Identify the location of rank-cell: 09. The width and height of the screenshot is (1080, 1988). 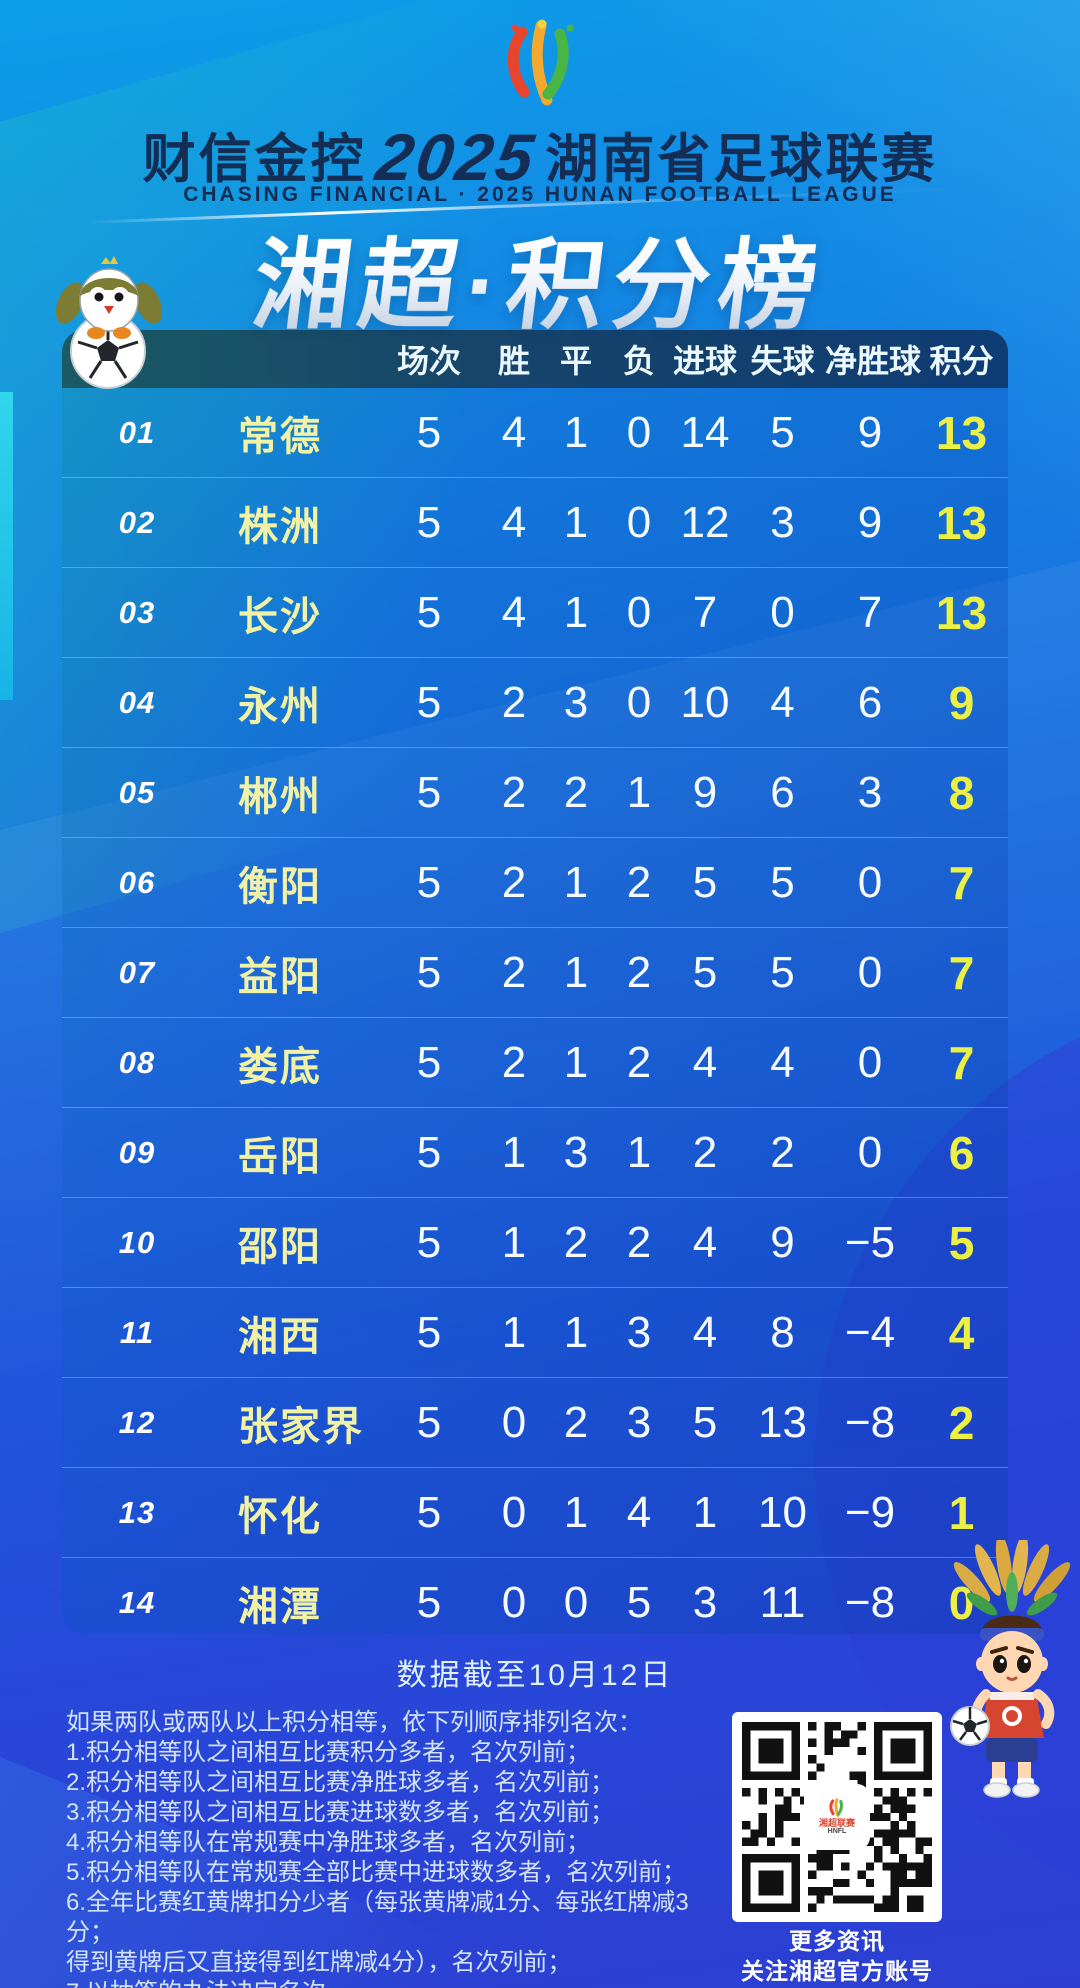
(137, 1152).